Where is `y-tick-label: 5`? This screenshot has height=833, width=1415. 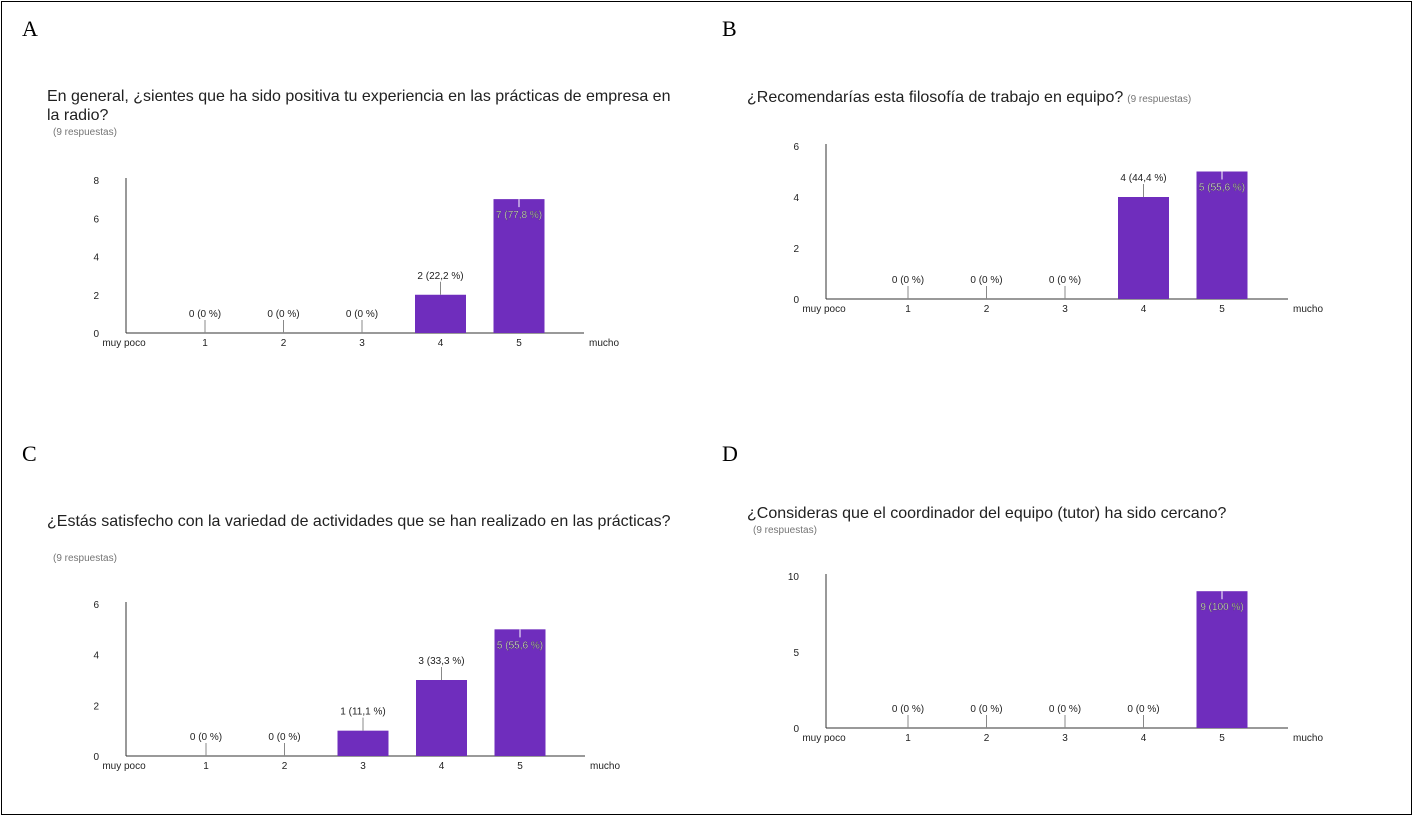
y-tick-label: 5 is located at coordinates (796, 653).